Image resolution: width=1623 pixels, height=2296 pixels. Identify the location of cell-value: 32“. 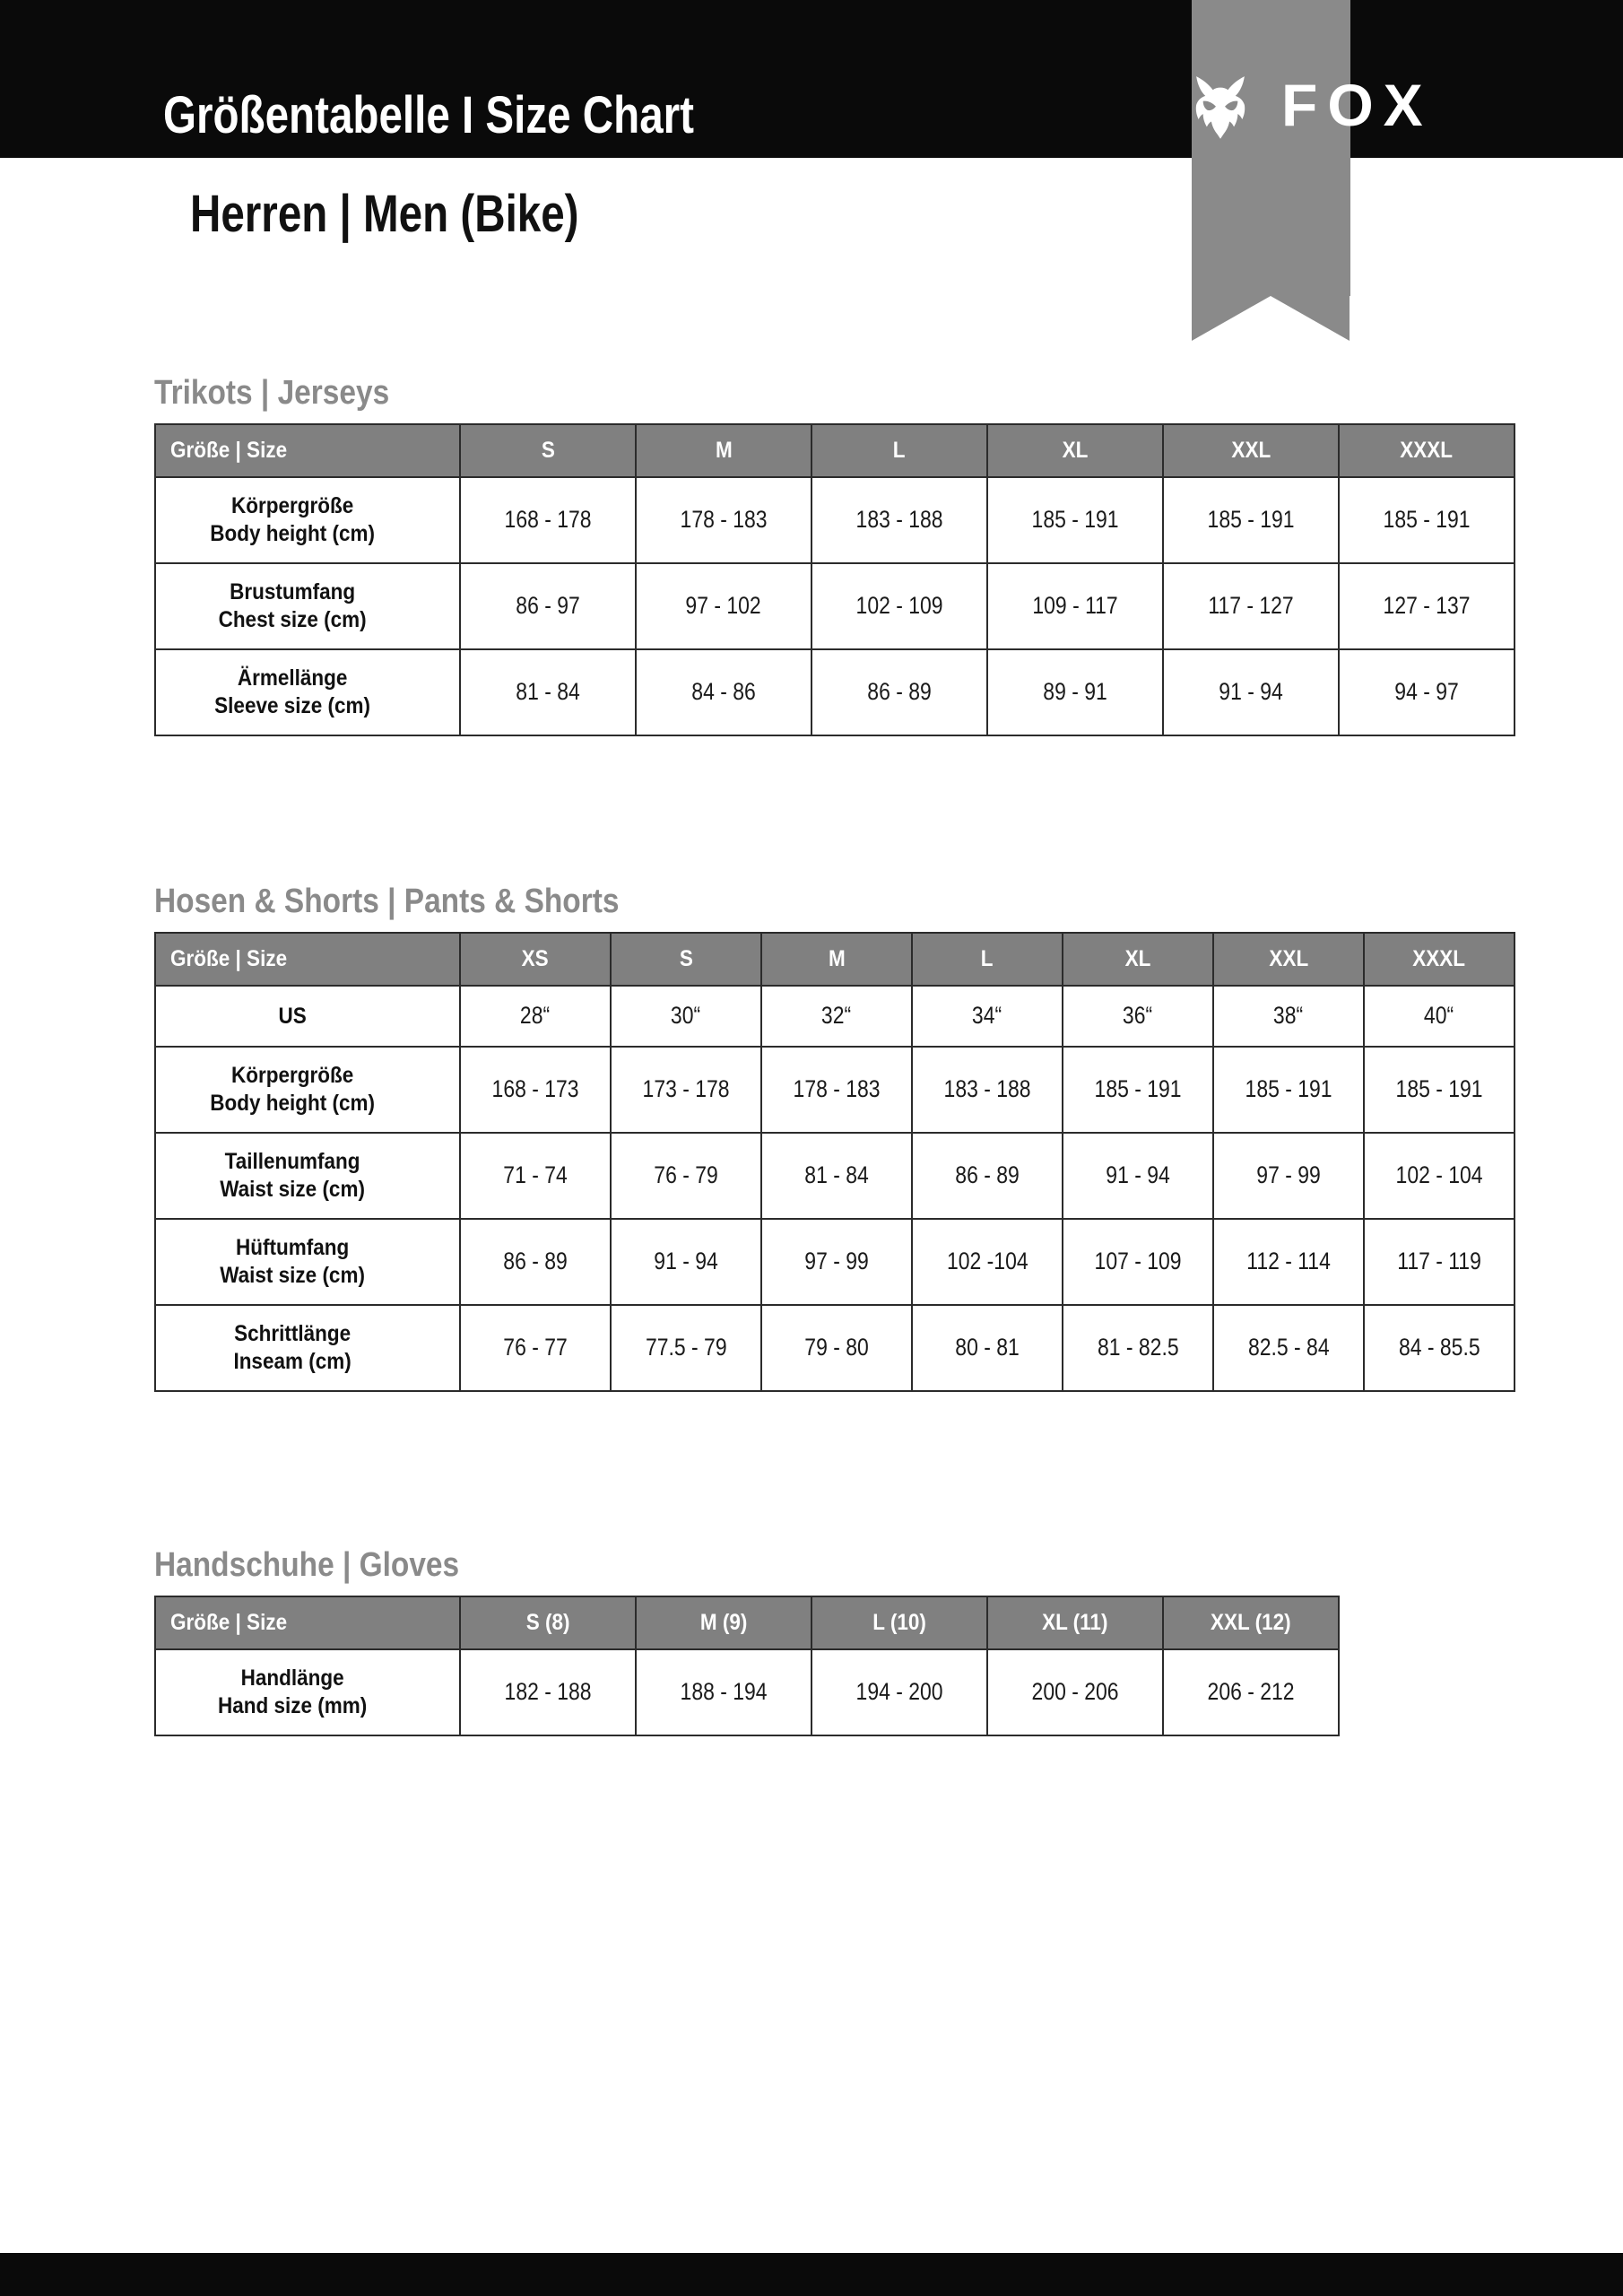
(836, 1016).